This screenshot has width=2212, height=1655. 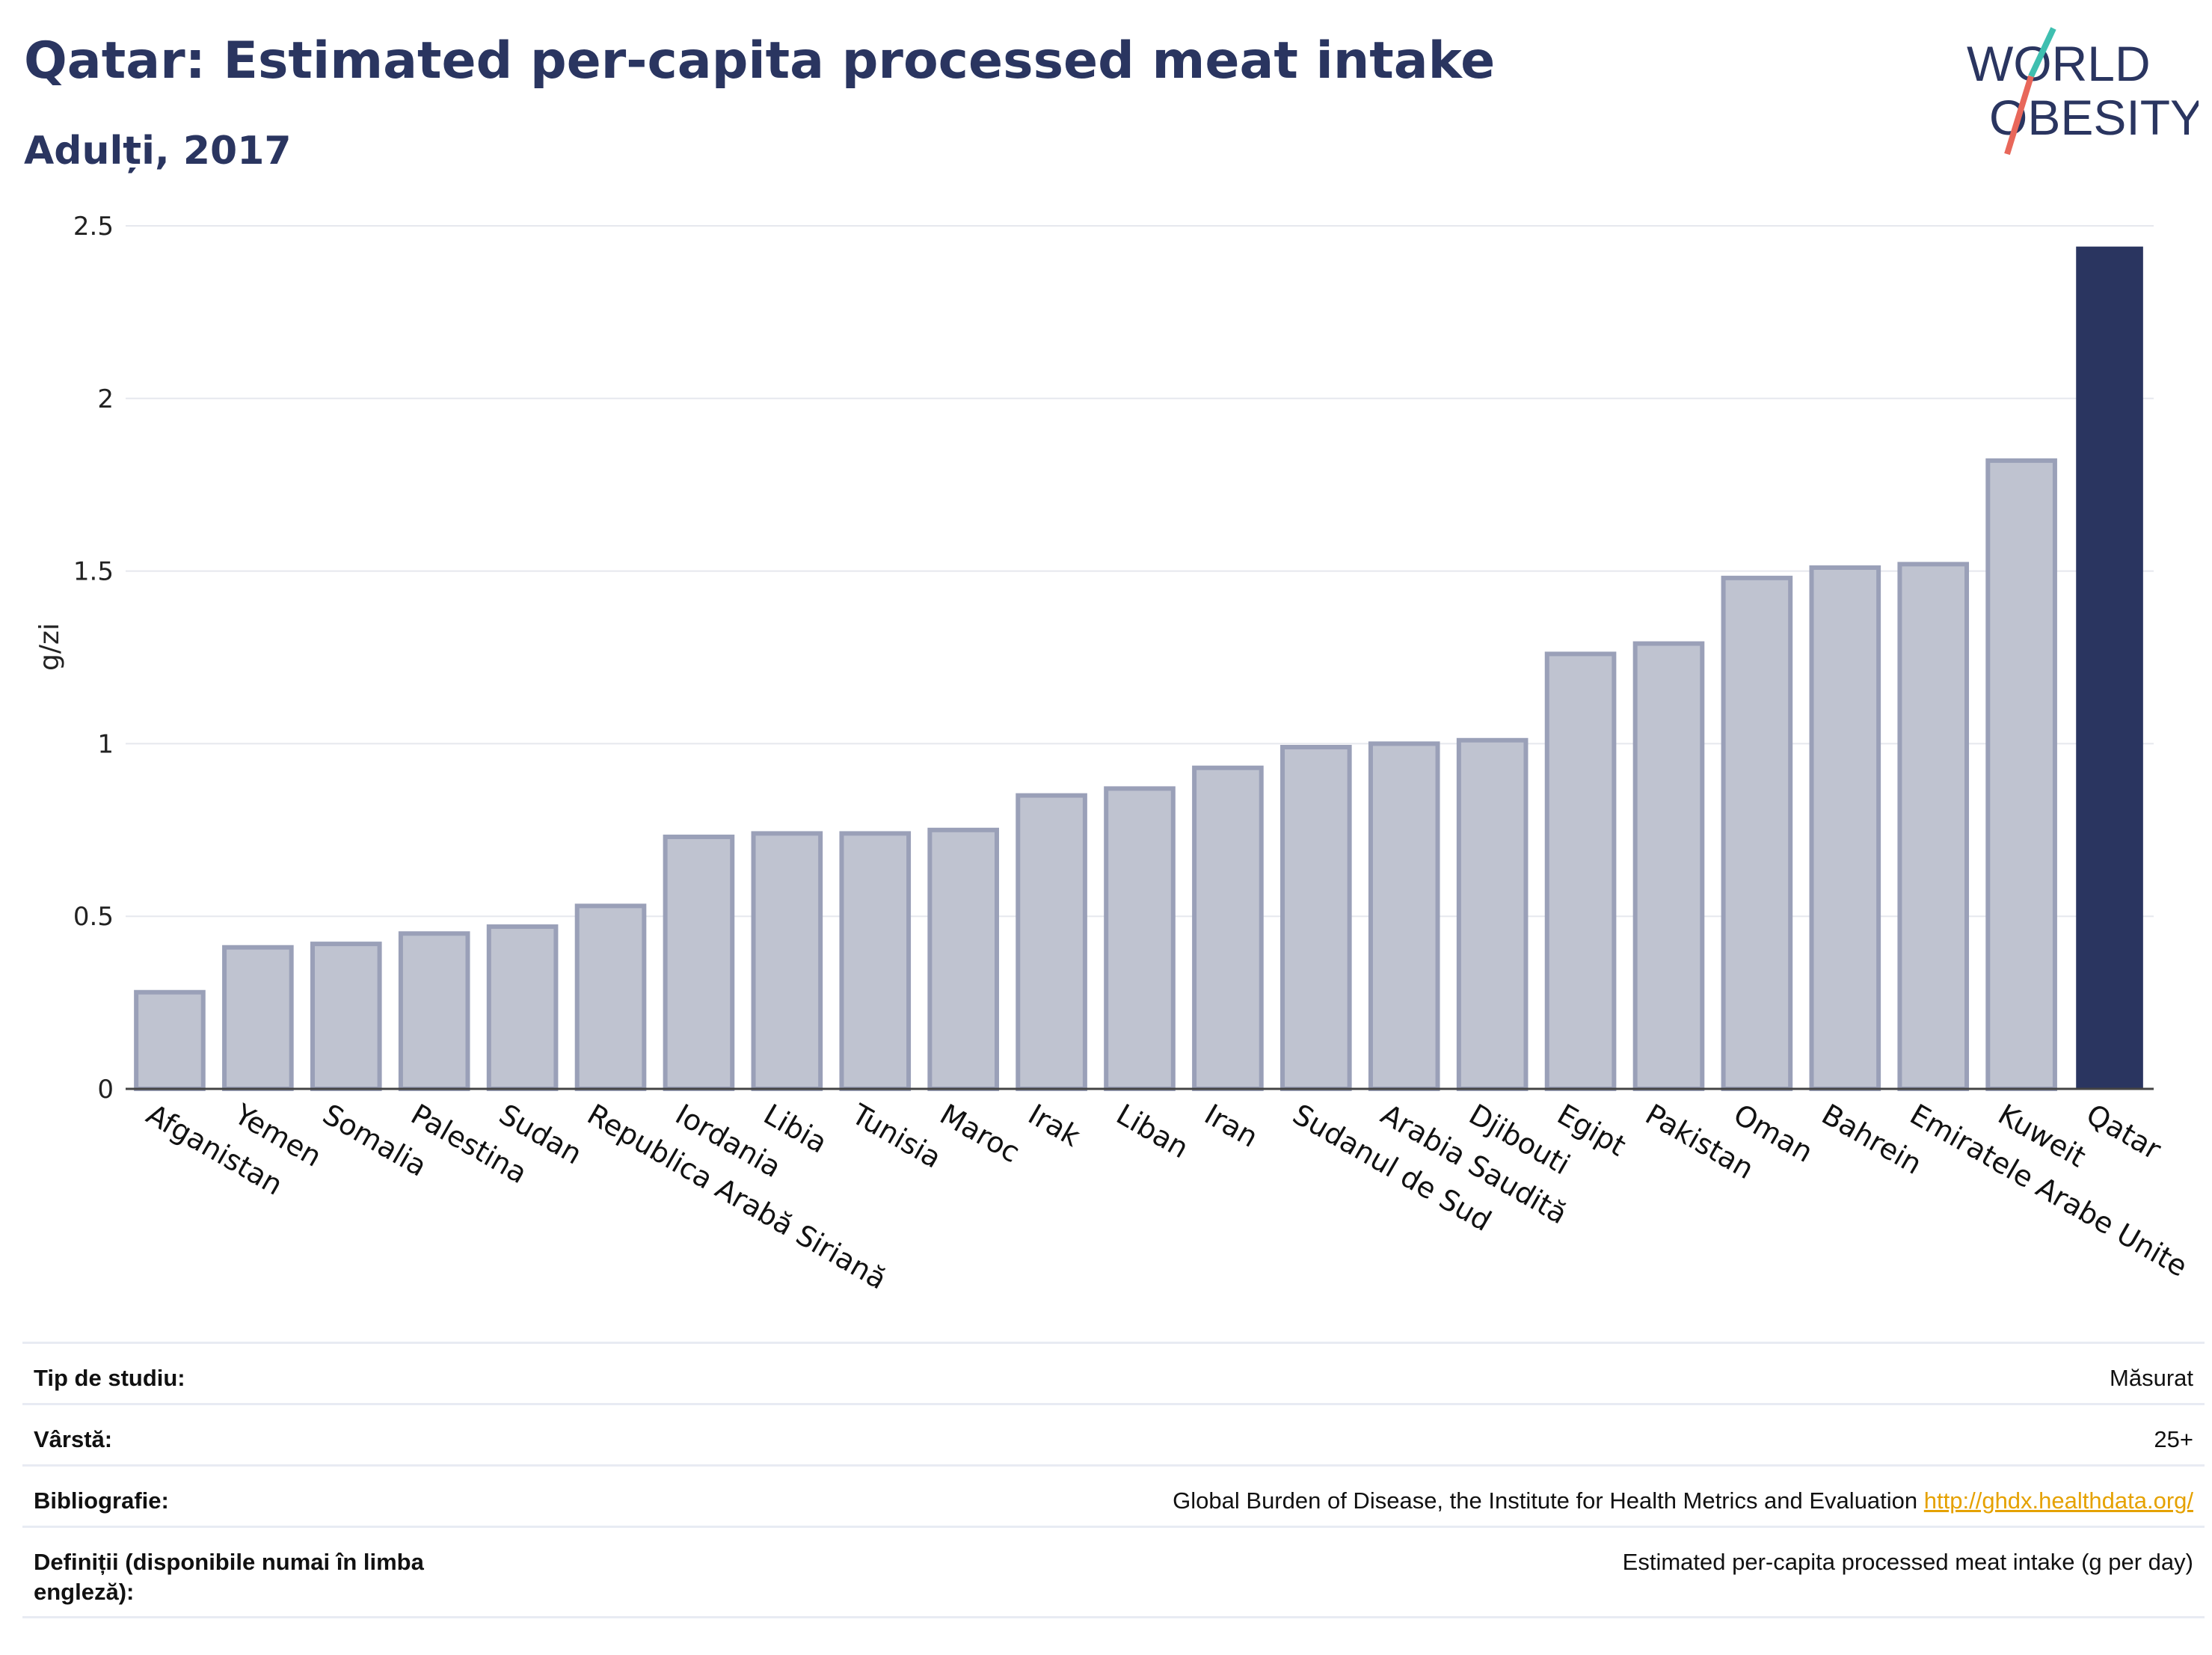 I want to click on bar-egipt, so click(x=1580, y=871).